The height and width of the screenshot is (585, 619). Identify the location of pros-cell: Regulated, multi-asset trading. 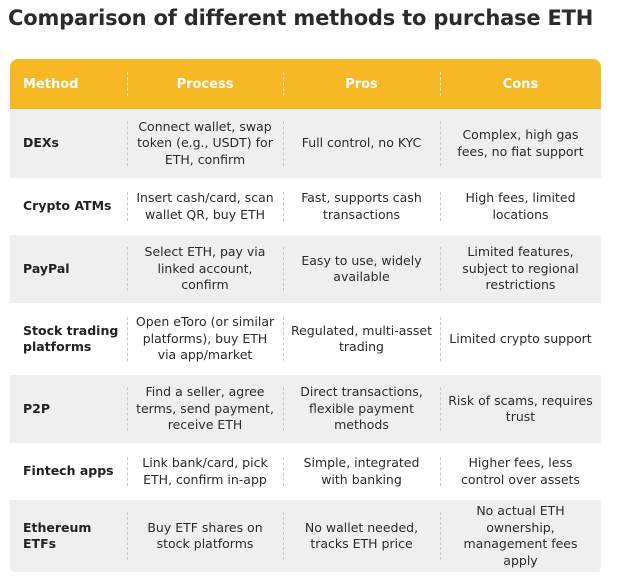
(361, 339).